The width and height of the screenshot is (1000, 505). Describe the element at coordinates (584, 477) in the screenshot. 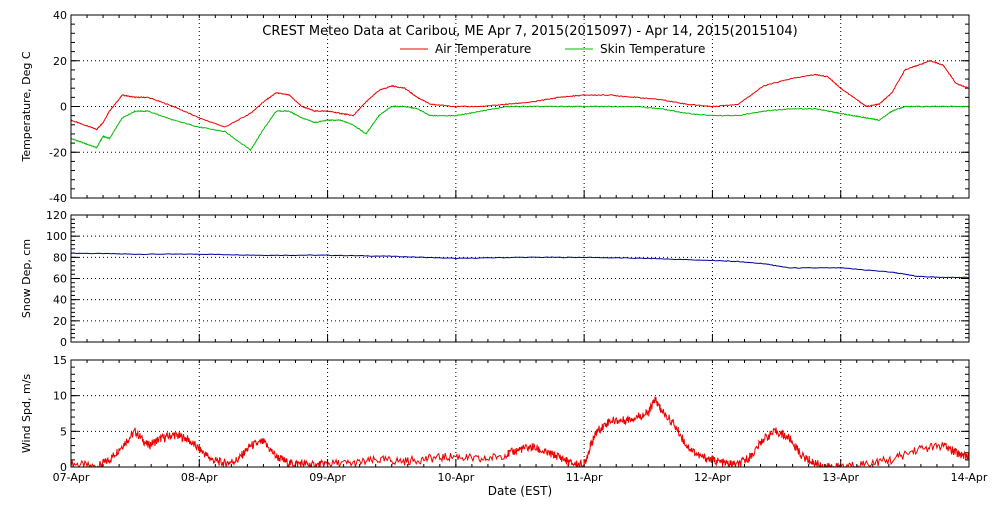

I see `x-tick-label: 11-Apr` at that location.